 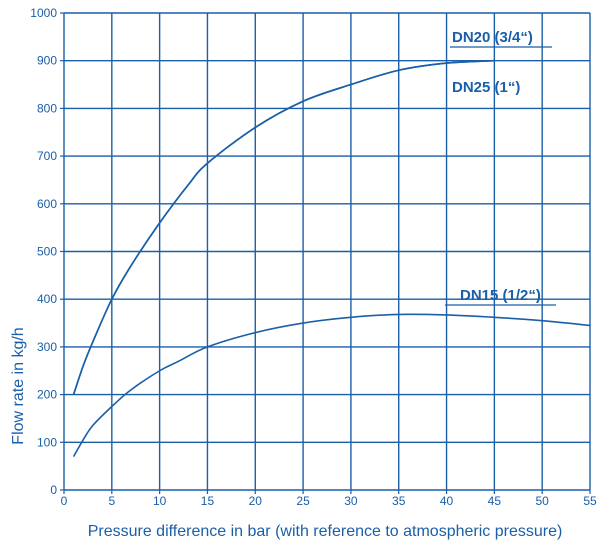 I want to click on x-tick-label: 10, so click(x=160, y=501).